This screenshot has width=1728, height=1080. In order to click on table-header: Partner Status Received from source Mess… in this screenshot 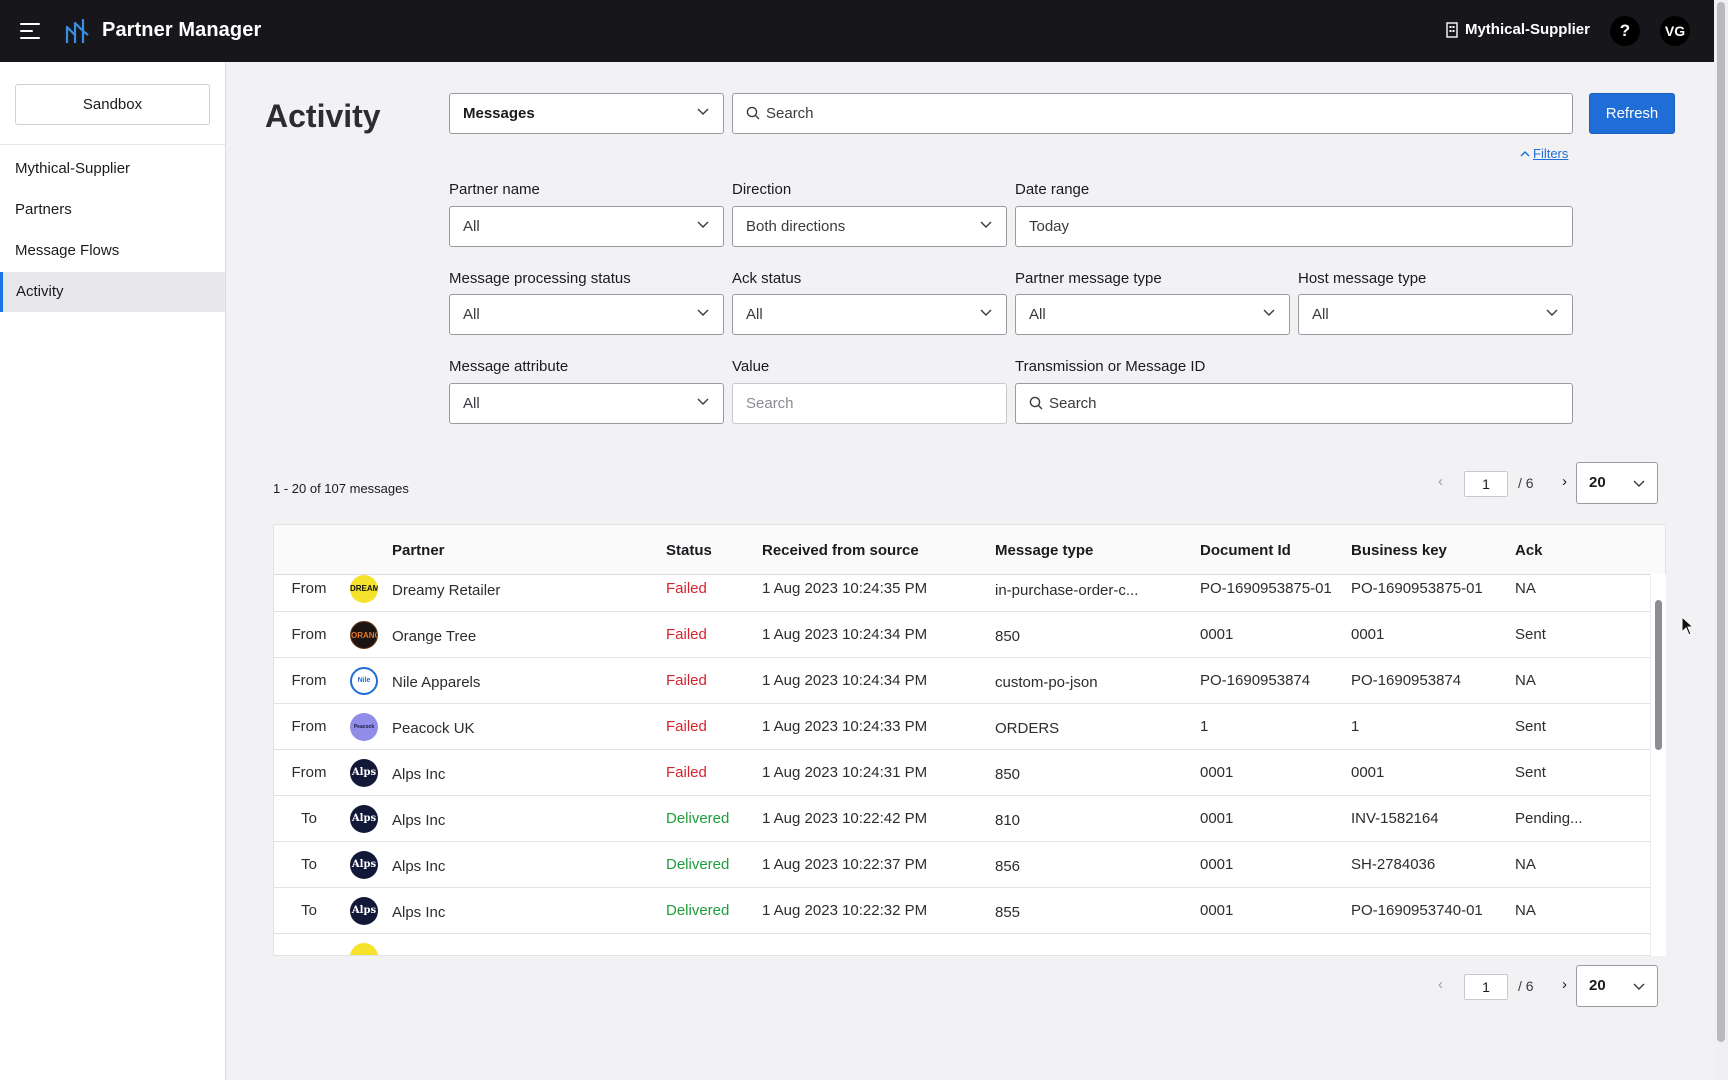, I will do `click(969, 550)`.